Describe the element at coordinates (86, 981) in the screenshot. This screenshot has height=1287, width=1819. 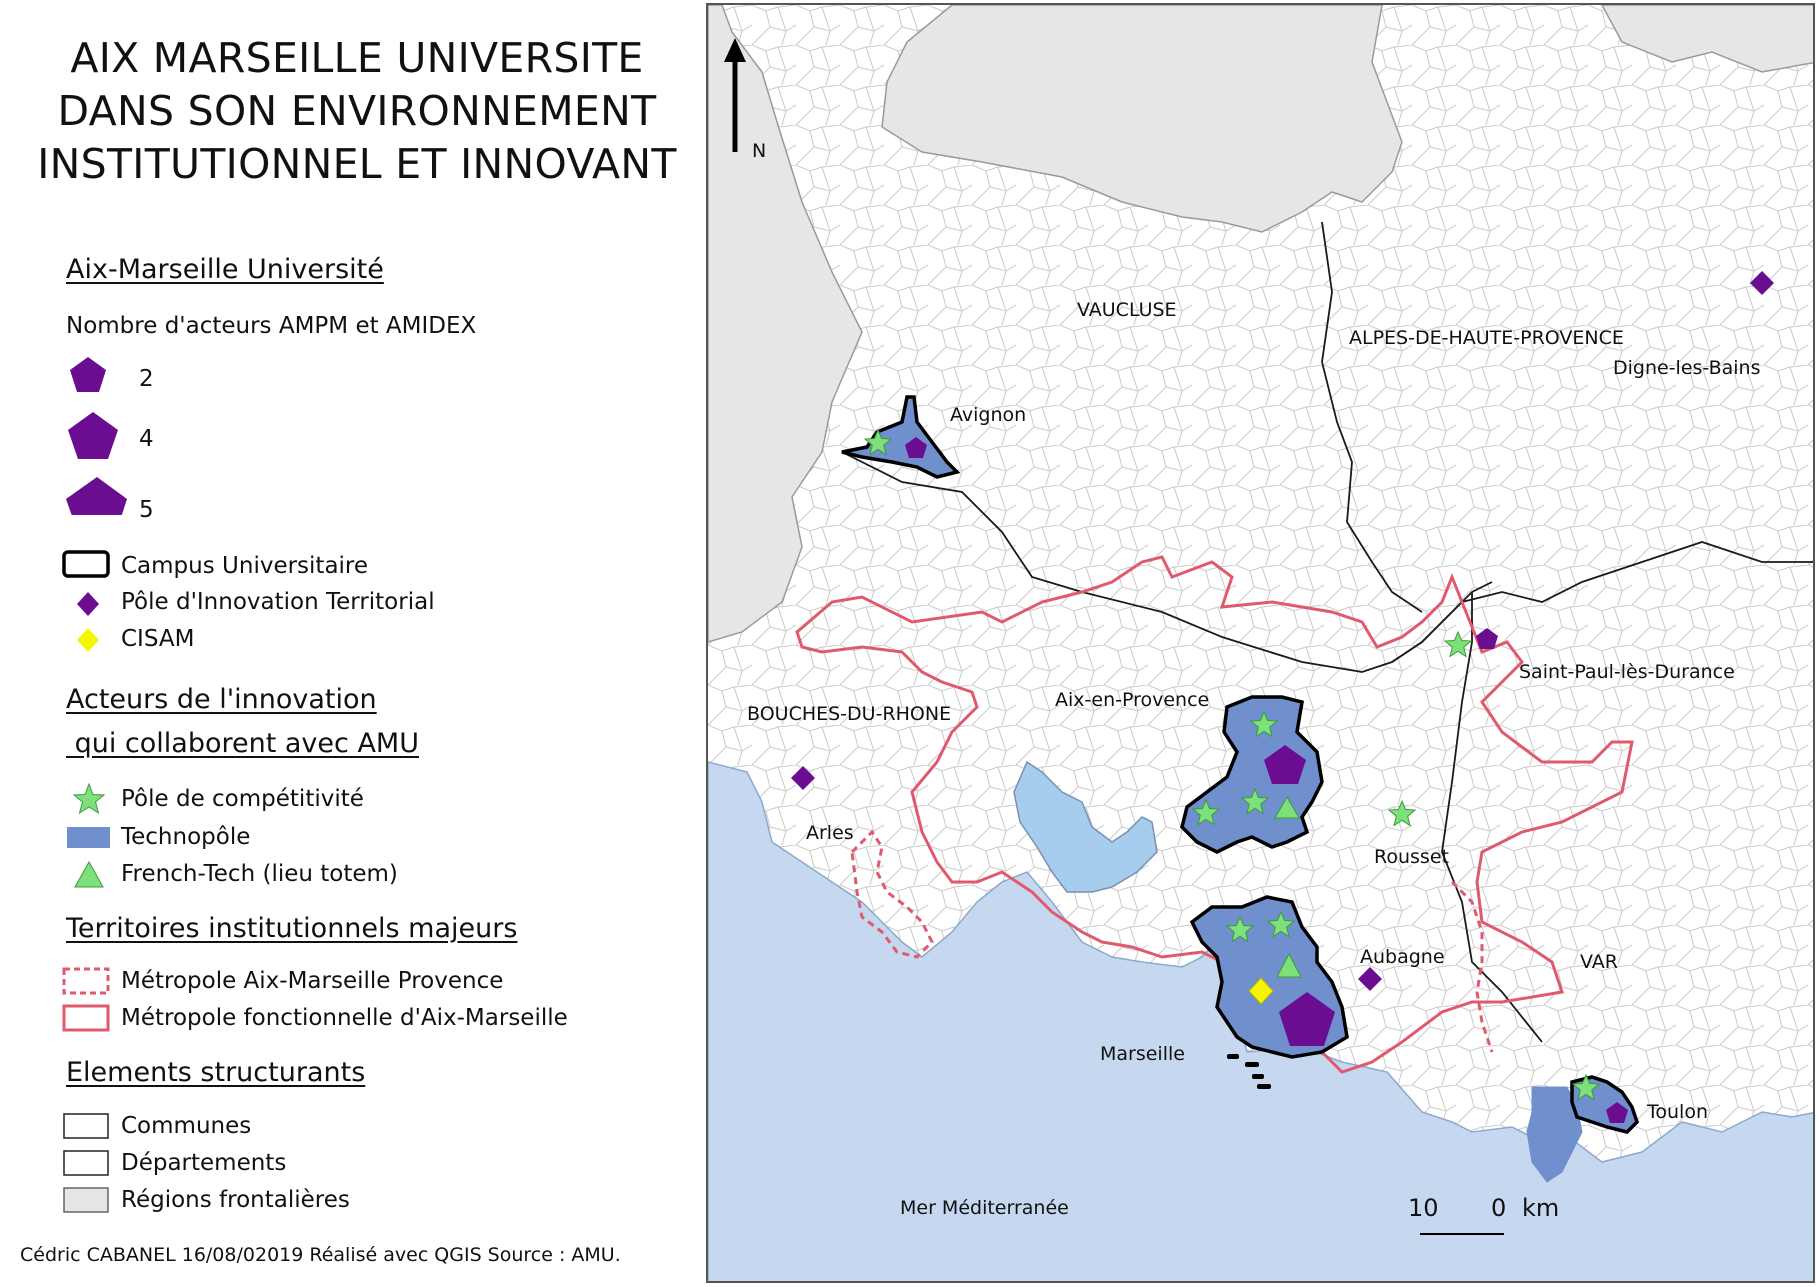
I see `legend-metropole-amp-symbol` at that location.